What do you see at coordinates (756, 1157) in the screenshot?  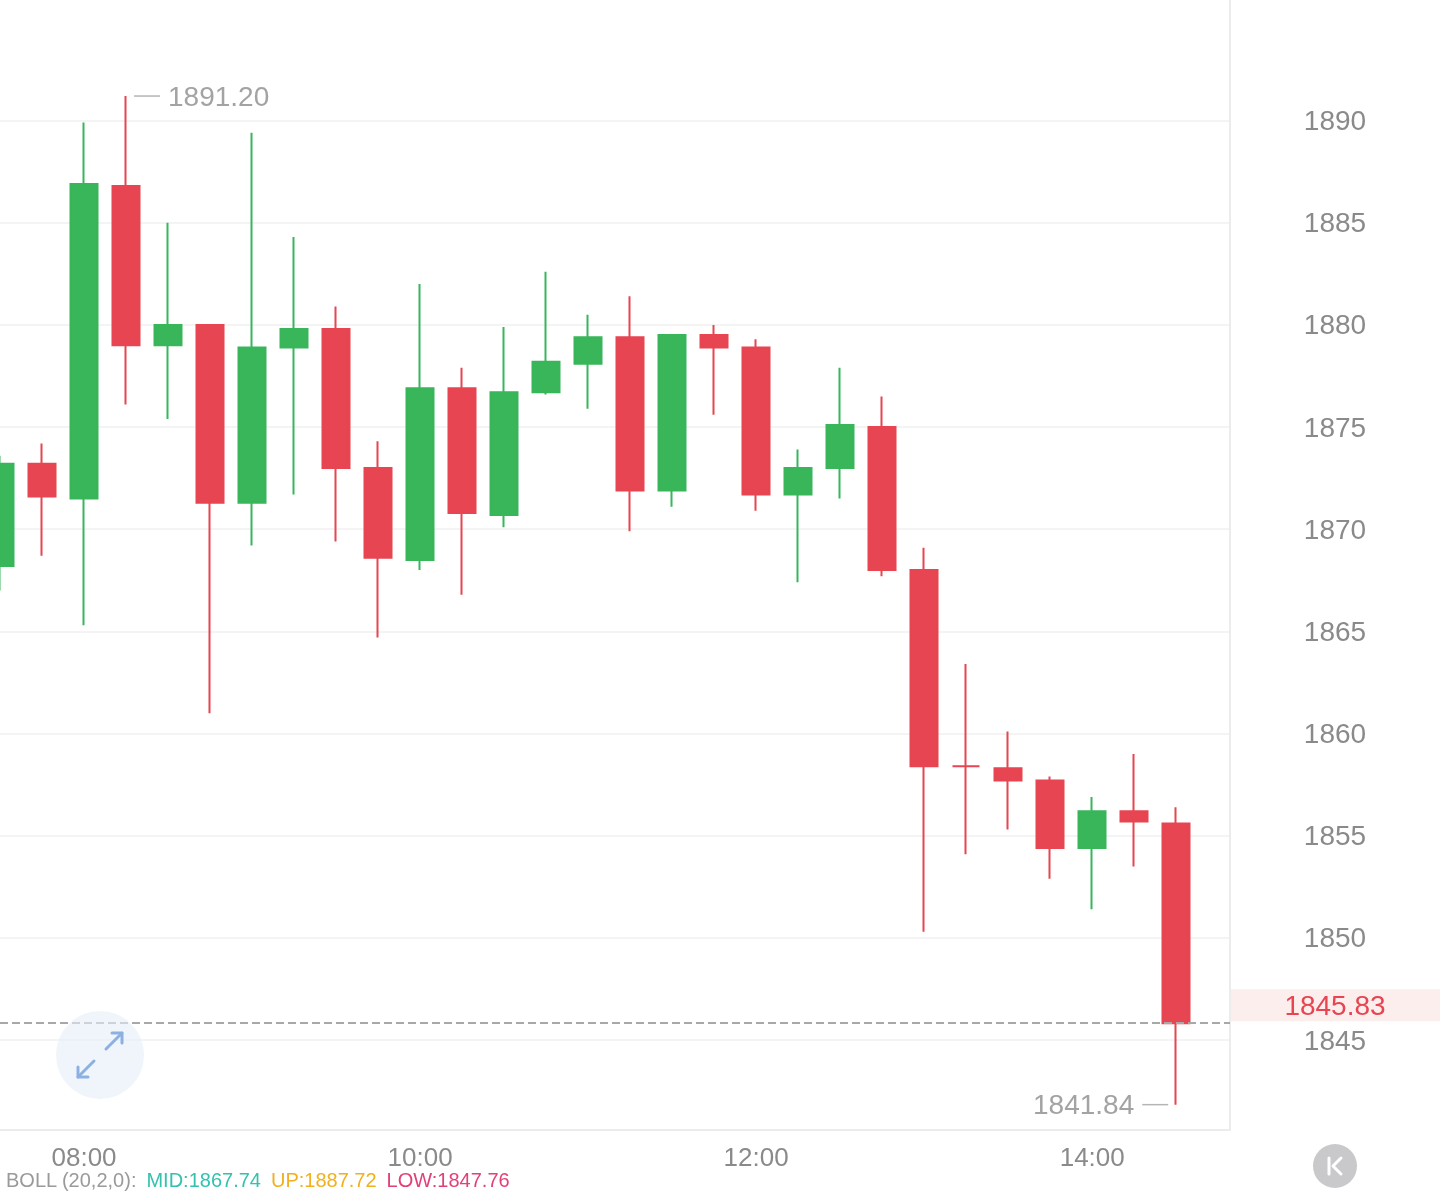 I see `x-tick-label: 12:00` at bounding box center [756, 1157].